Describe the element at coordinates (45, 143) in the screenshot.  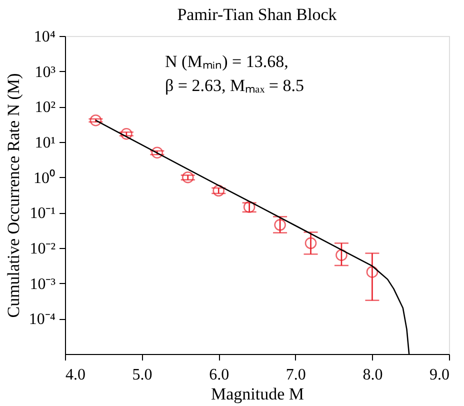
I see `y-tick-label: 10¹` at that location.